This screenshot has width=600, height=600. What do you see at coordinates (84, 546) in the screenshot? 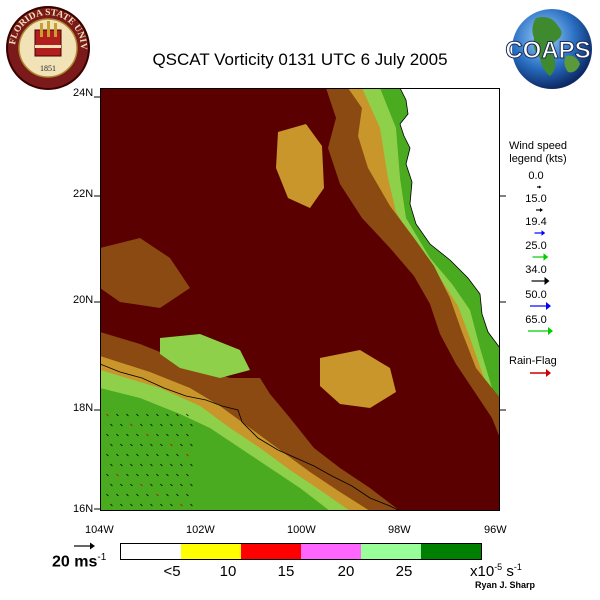
I see `scale-arrow-icon` at bounding box center [84, 546].